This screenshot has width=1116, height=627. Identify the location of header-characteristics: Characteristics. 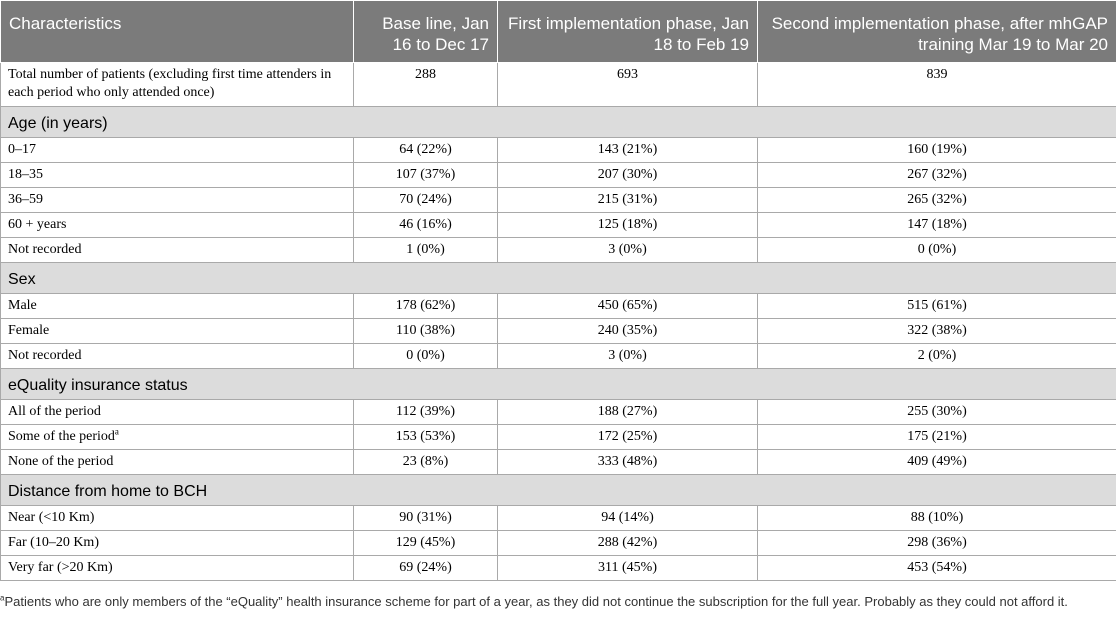
(177, 31).